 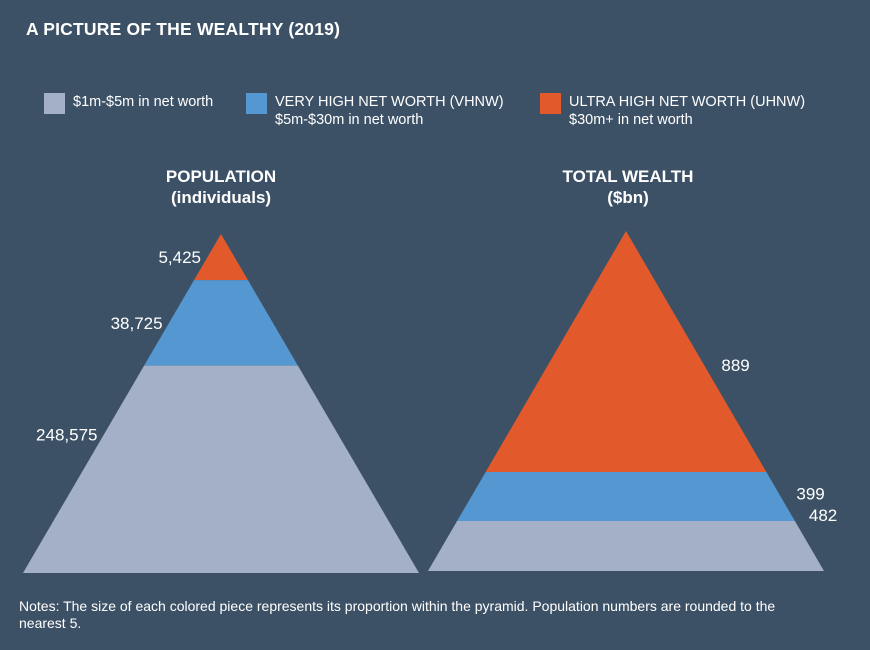 I want to click on population-tier-vhnw, so click(x=221, y=323).